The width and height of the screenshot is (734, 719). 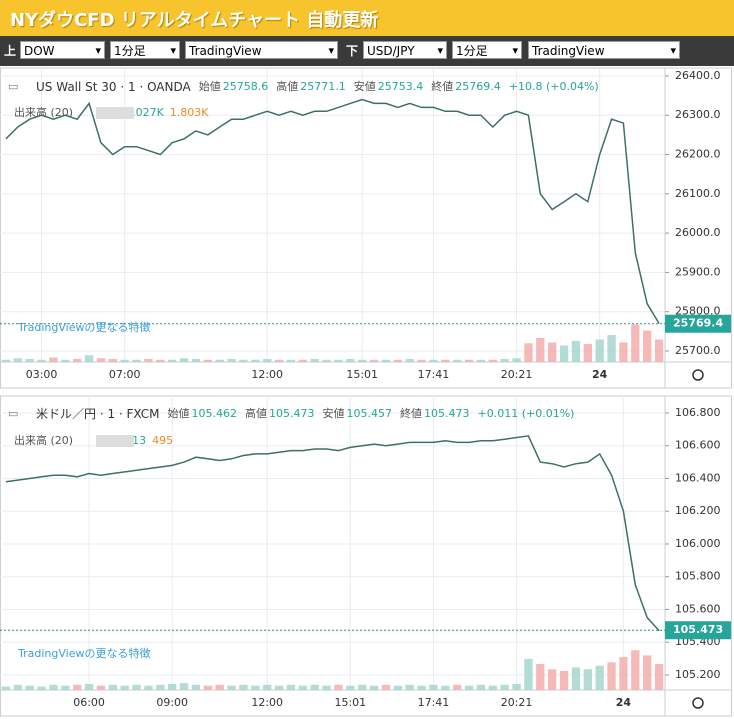 I want to click on legend-low: 25753.4, so click(x=401, y=86).